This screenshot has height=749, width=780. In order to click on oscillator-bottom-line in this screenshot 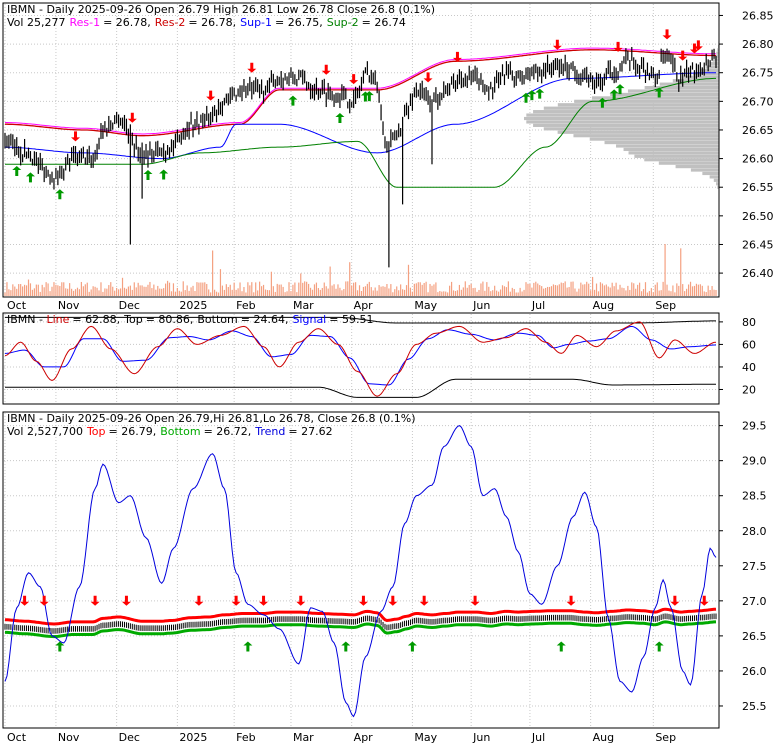, I will do `click(360, 388)`.